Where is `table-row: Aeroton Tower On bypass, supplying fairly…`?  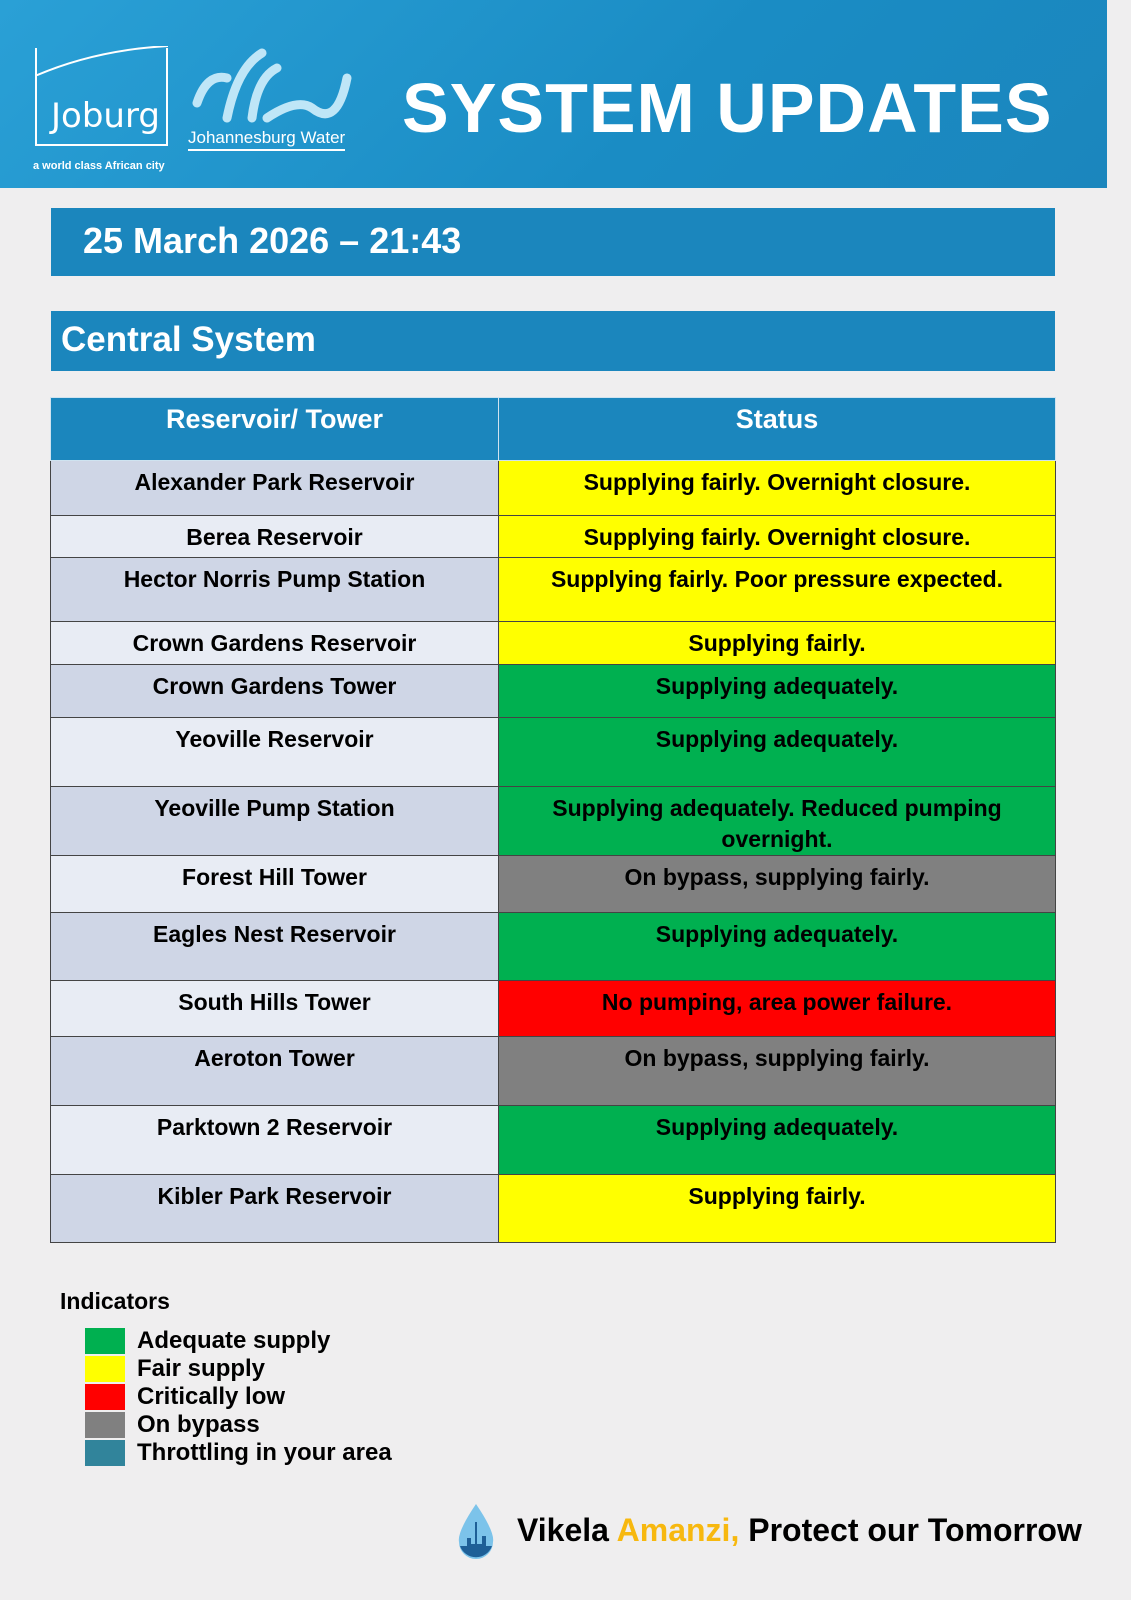
table-row: Aeroton Tower On bypass, supplying fairly… is located at coordinates (553, 1071).